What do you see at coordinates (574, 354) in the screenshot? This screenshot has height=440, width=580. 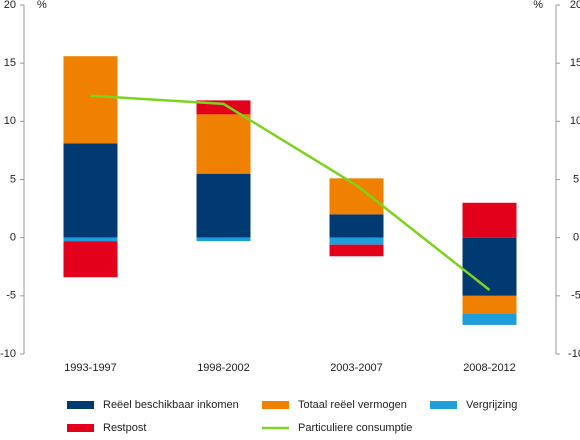 I see `y2-tick-label: -10` at bounding box center [574, 354].